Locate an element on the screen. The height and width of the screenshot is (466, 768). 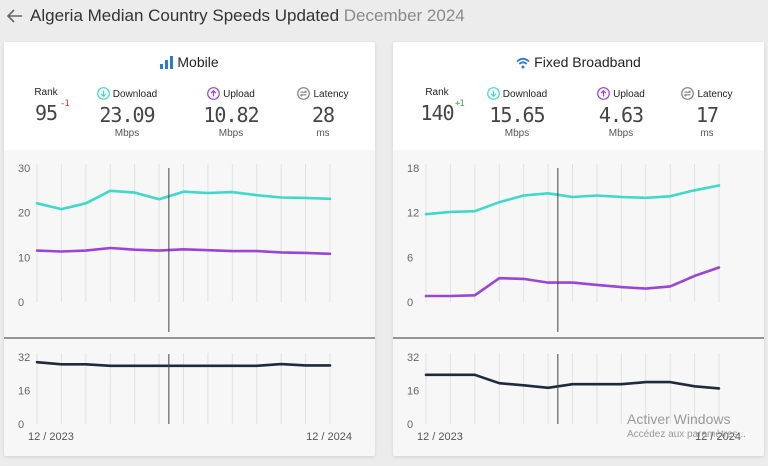
fixed-latency: Latency 17 ms is located at coordinates (707, 113).